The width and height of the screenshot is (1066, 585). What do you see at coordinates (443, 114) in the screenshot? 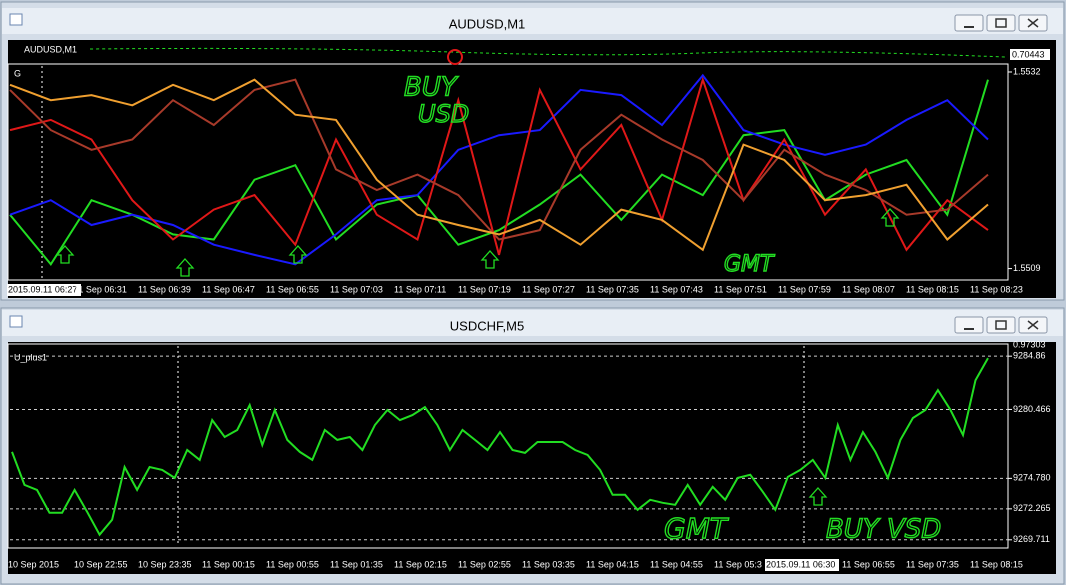
I see `handwritten-note: USD` at bounding box center [443, 114].